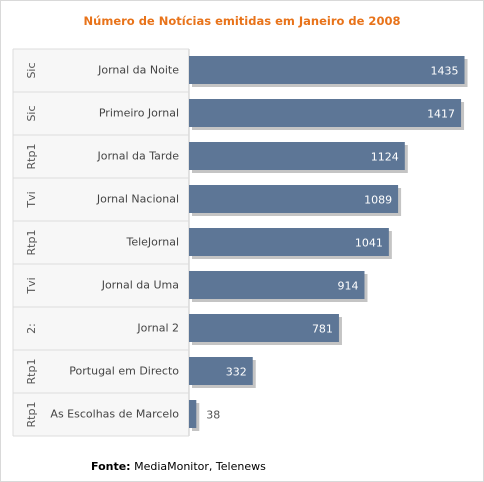 The width and height of the screenshot is (484, 482). What do you see at coordinates (198, 466) in the screenshot?
I see `source-text: MediaMonitor, Telenews` at bounding box center [198, 466].